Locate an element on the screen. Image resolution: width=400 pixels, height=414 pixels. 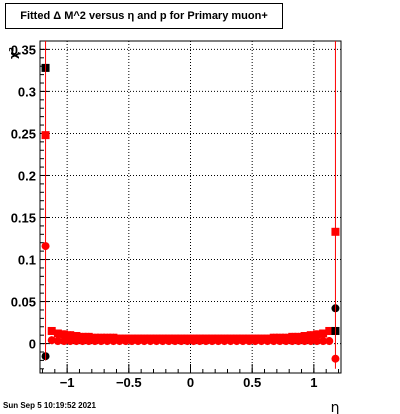
y-tick-label: 0.25 is located at coordinates (23, 133).